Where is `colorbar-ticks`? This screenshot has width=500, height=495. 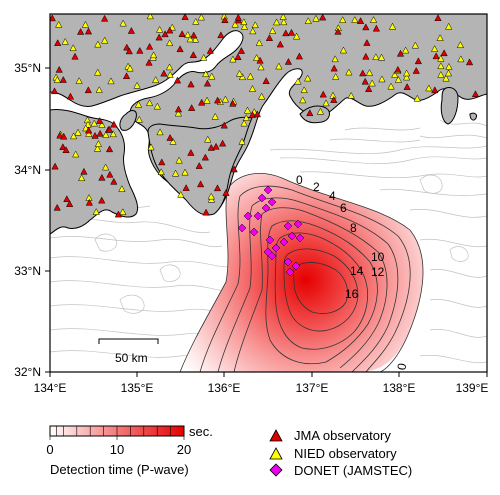 colorbar-ticks is located at coordinates (117, 433).